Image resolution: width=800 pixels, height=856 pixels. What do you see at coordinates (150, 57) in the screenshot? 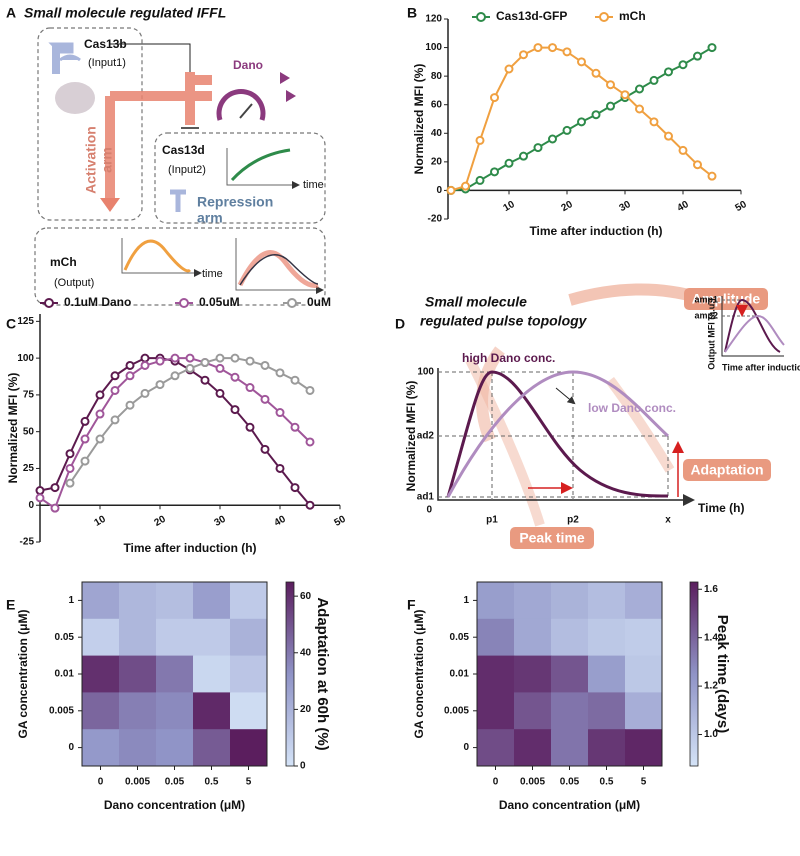
I see `connector` at bounding box center [150, 57].